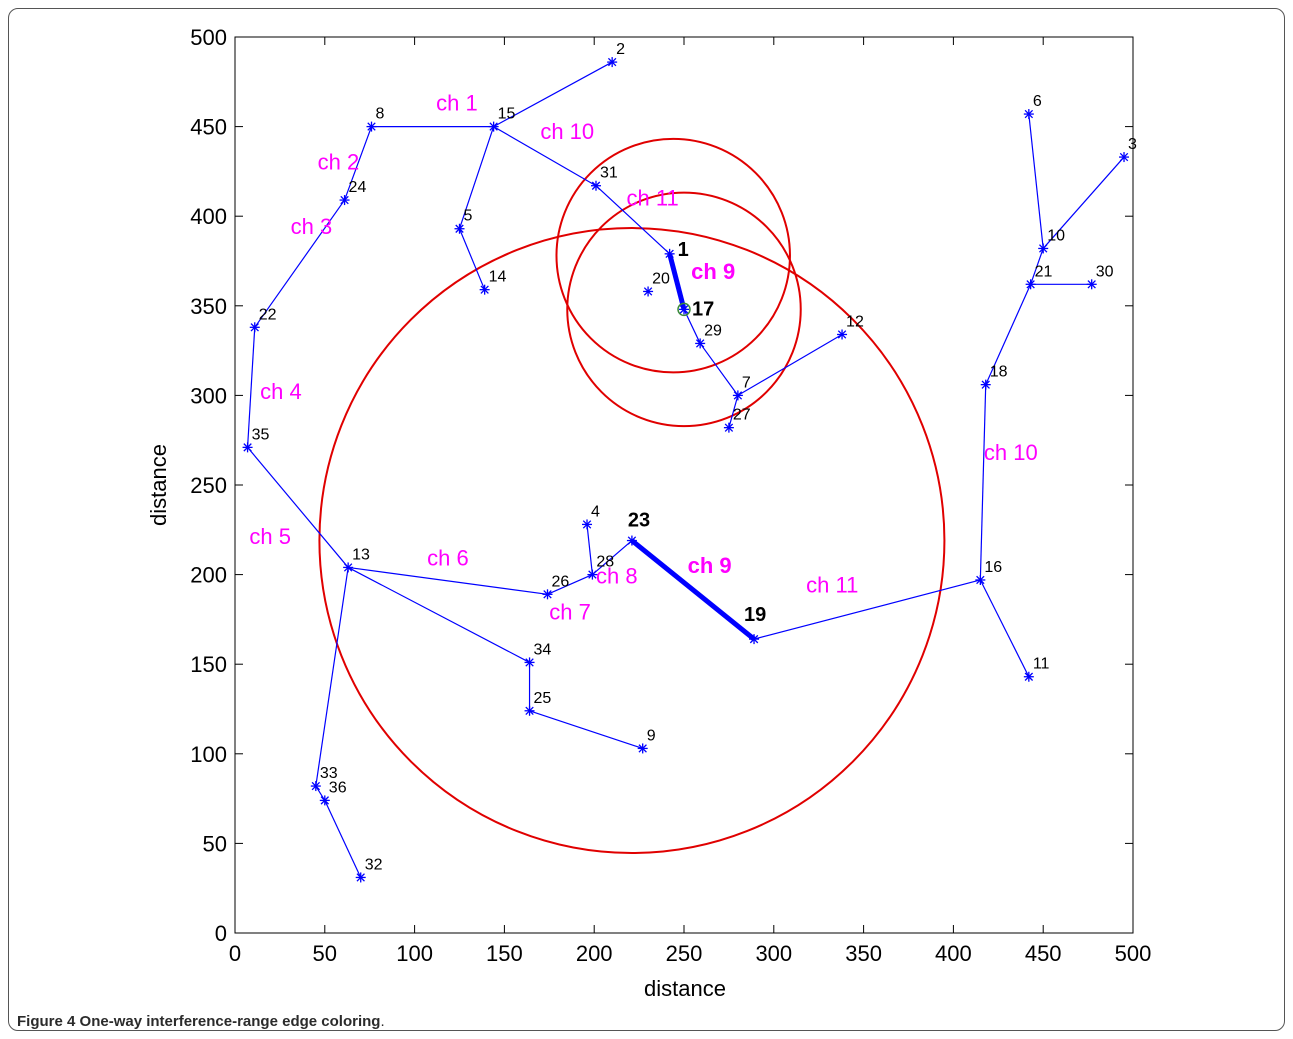 This screenshot has width=1293, height=1039. Describe the element at coordinates (374, 864) in the screenshot. I see `node-label: 32` at that location.